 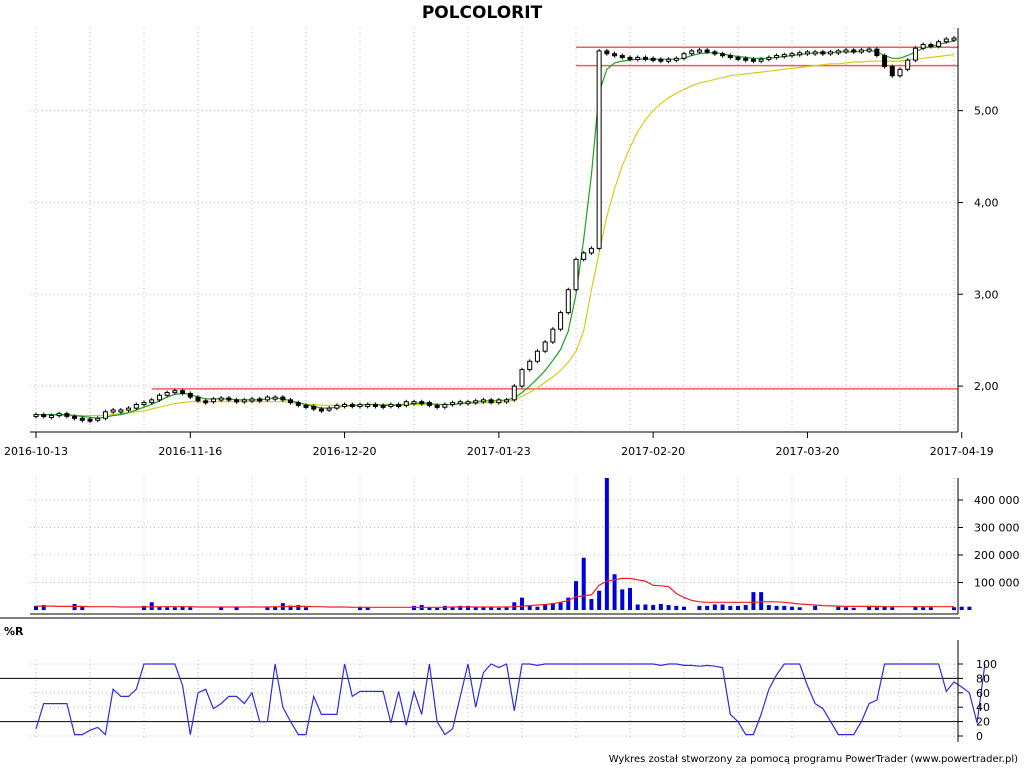 I want to click on price-tick-label: 3,00, so click(x=986, y=294).